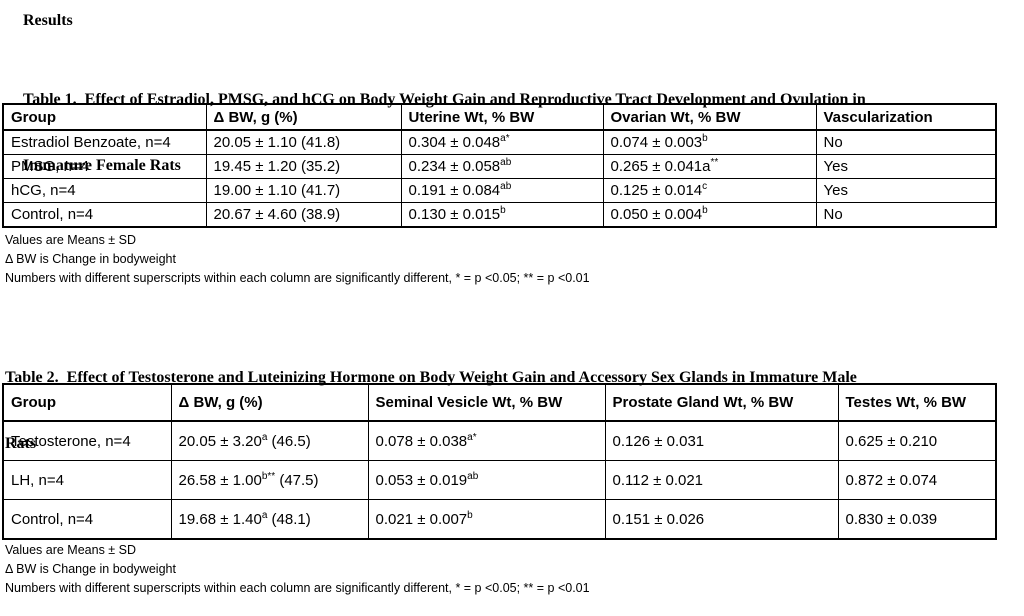 Image resolution: width=1024 pixels, height=616 pixels. Describe the element at coordinates (906, 117) in the screenshot. I see `column-header: Vascularization` at that location.